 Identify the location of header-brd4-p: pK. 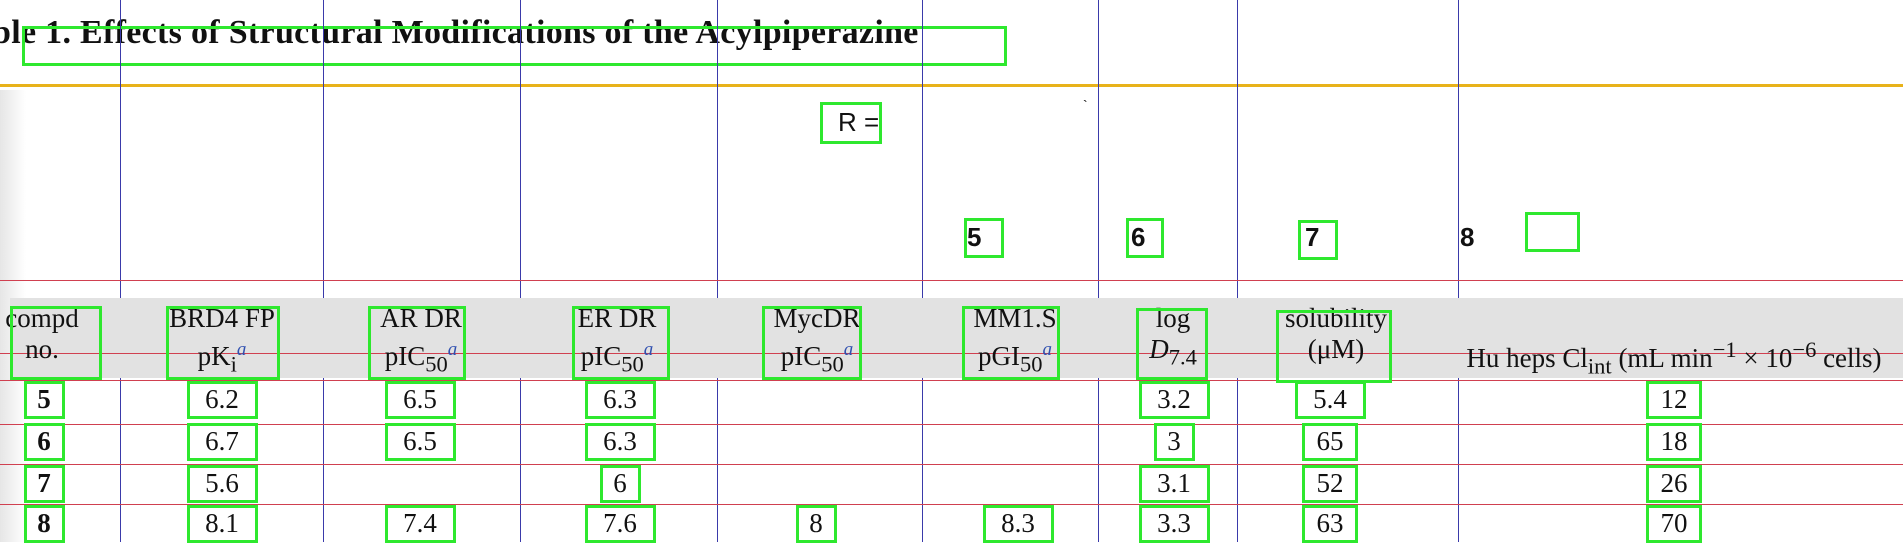
(214, 356).